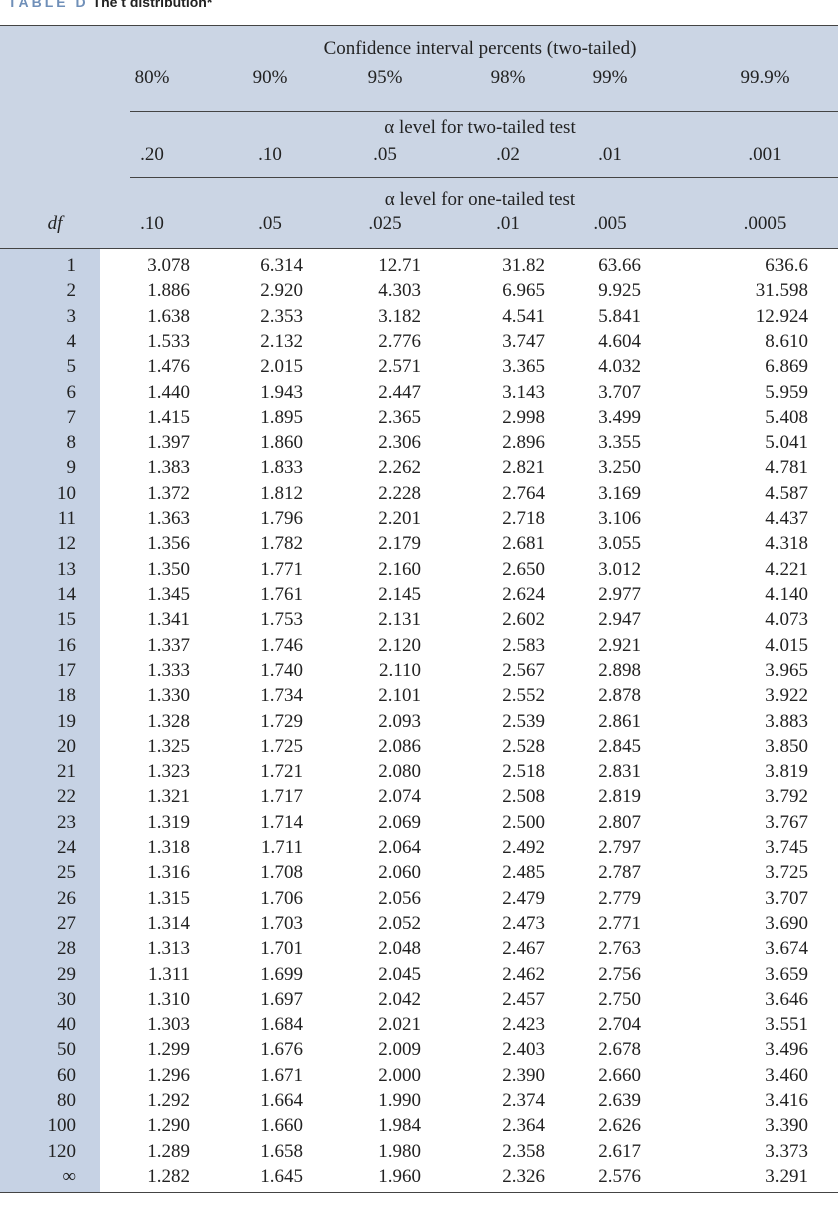 Image resolution: width=838 pixels, height=1212 pixels. Describe the element at coordinates (281, 1075) in the screenshot. I see `t-value-cell: 1.671` at that location.